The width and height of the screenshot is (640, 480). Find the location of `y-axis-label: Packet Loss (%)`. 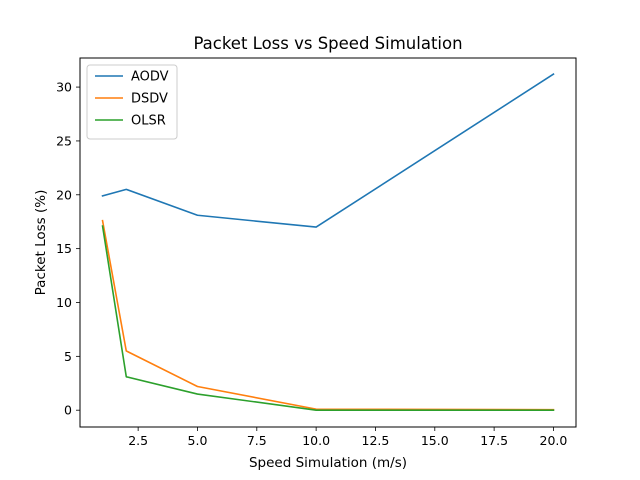

y-axis-label: Packet Loss (%) is located at coordinates (41, 243).